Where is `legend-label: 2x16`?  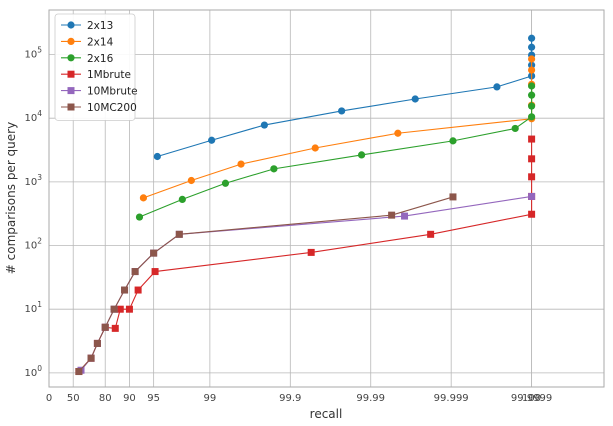 legend-label: 2x16 is located at coordinates (100, 59).